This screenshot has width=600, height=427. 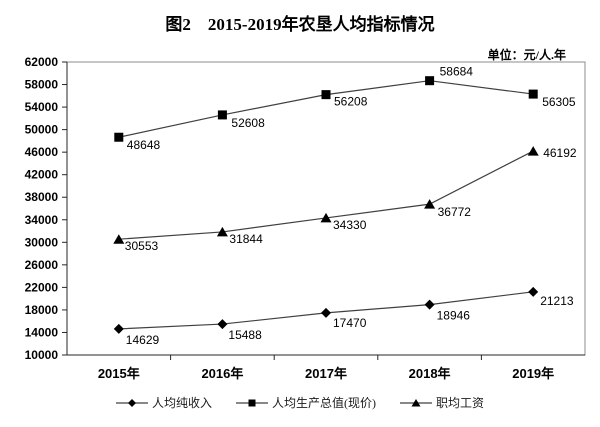 I want to click on x-axis-label: 2018年, so click(x=430, y=373).